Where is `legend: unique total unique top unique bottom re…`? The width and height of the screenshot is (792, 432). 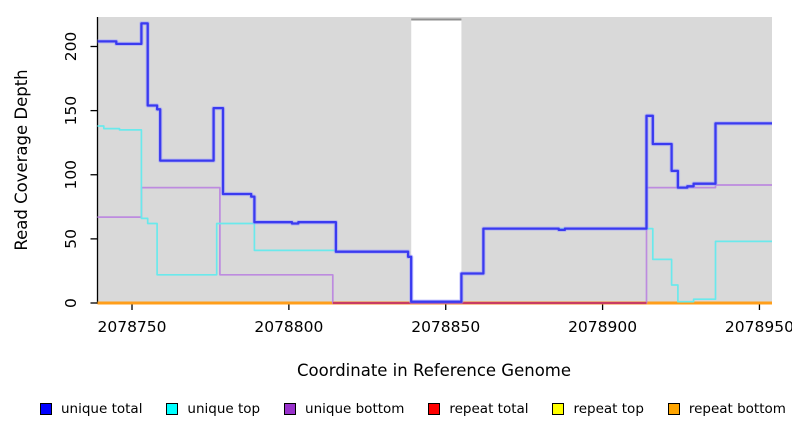
legend: unique total unique top unique bottom re… is located at coordinates (413, 409).